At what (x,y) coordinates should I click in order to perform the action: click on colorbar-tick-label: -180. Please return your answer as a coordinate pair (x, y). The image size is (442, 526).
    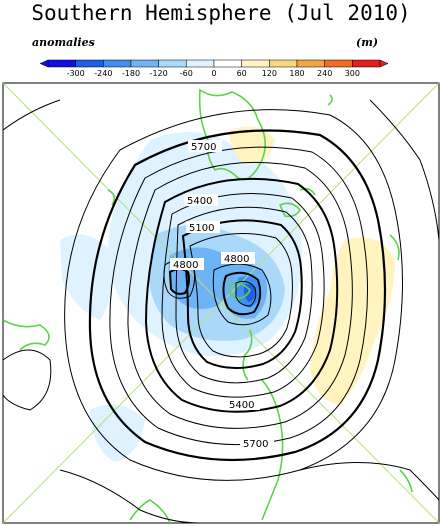
    Looking at the image, I should click on (131, 73).